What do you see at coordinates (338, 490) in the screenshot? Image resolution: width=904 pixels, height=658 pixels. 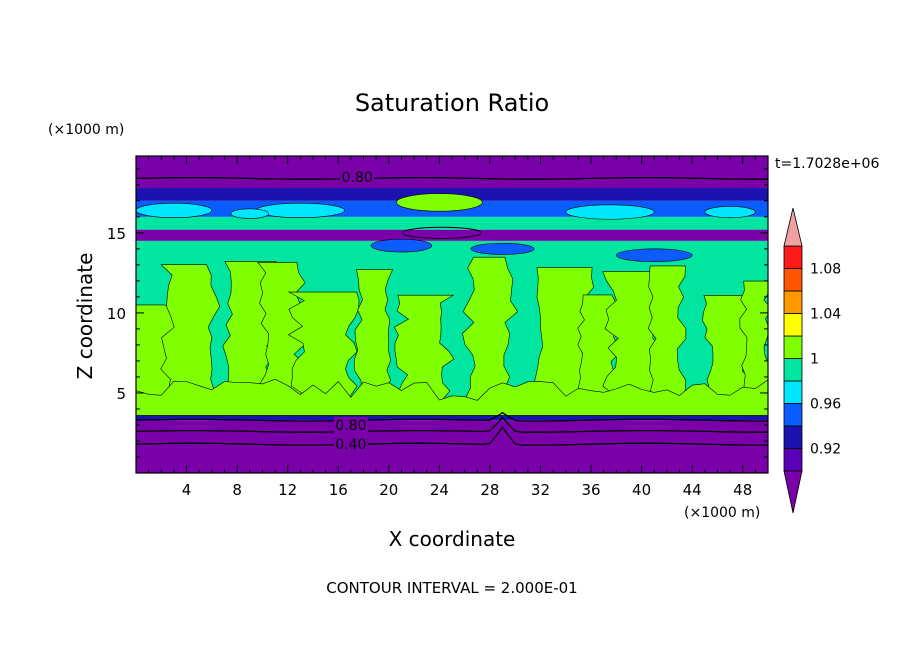 I see `x-tick-label: 16` at bounding box center [338, 490].